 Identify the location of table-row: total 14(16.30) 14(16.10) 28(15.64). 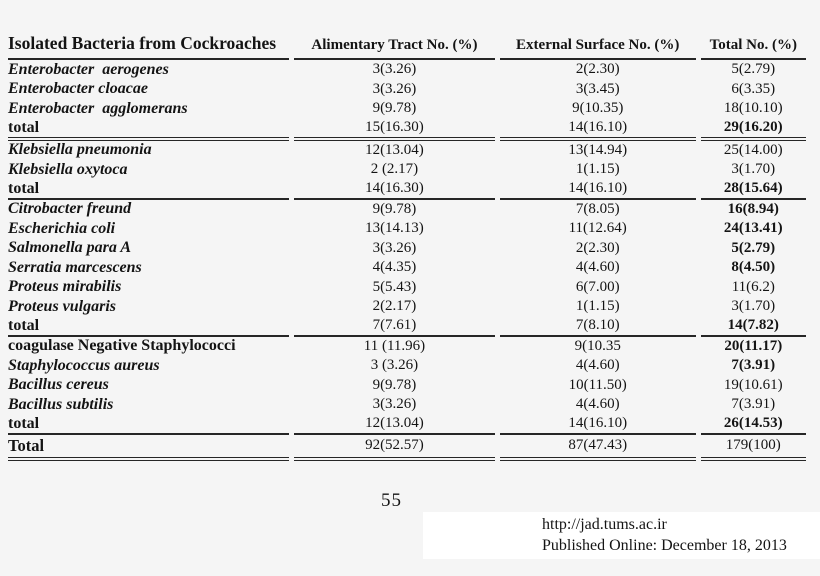
(407, 190).